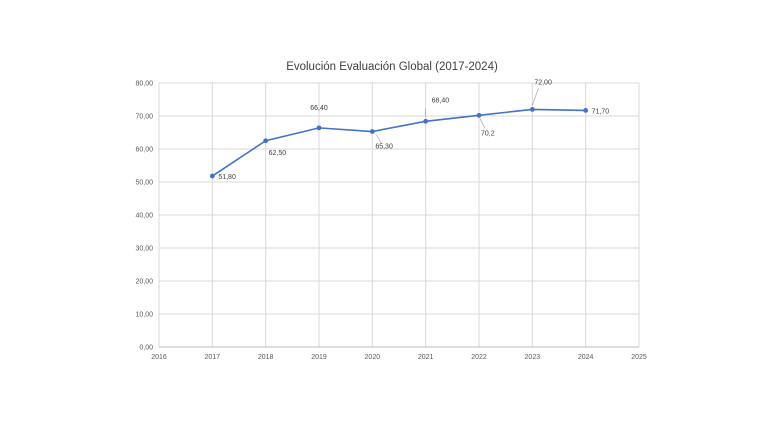  Describe the element at coordinates (533, 357) in the screenshot. I see `x-tick-label: 2023` at that location.